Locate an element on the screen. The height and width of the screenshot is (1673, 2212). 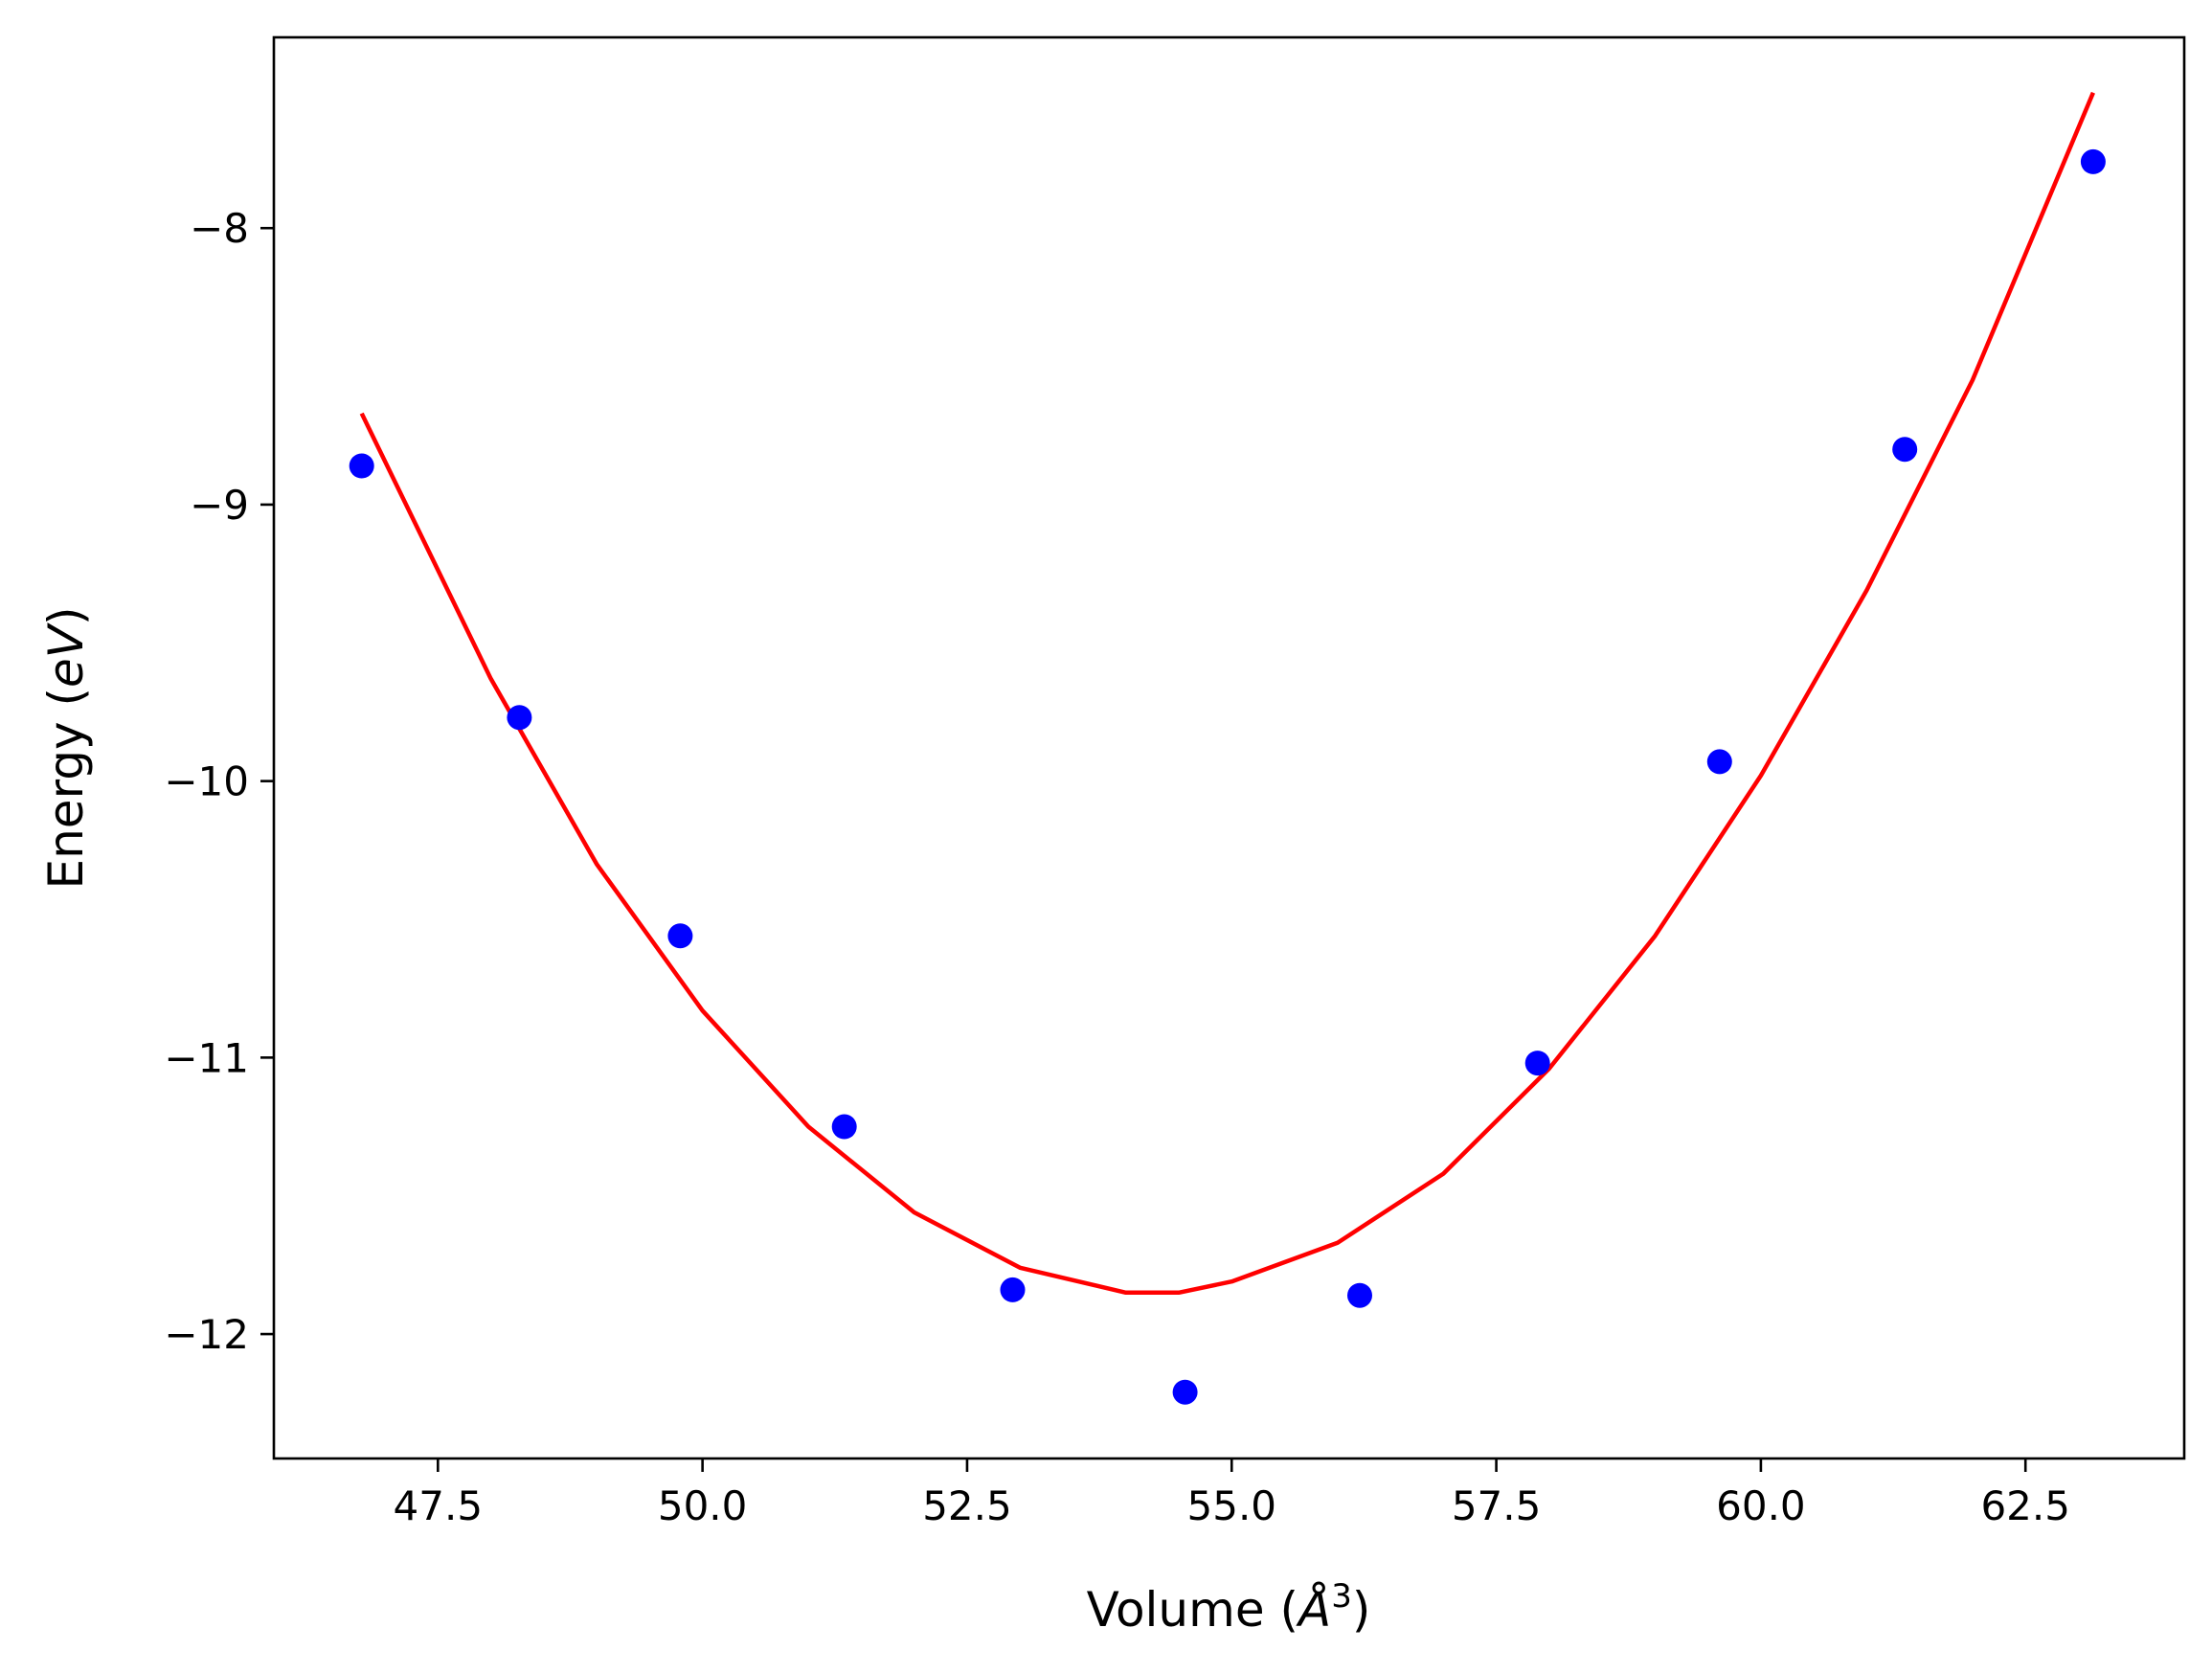
x-axis-label-suffix: ) is located at coordinates (1361, 1610).